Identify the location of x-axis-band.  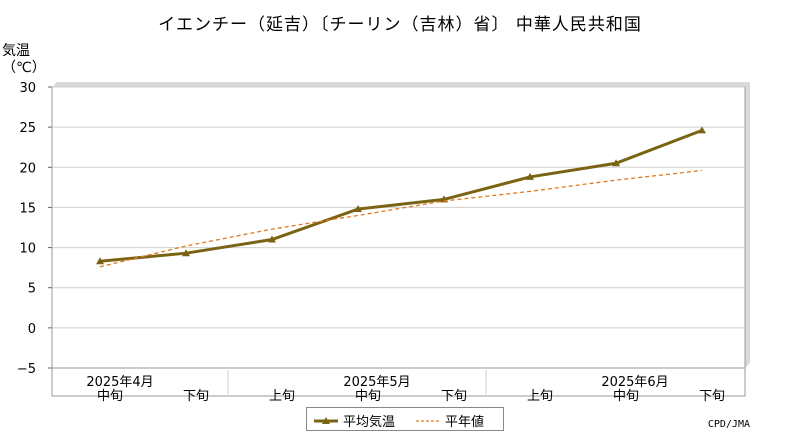
(398, 382).